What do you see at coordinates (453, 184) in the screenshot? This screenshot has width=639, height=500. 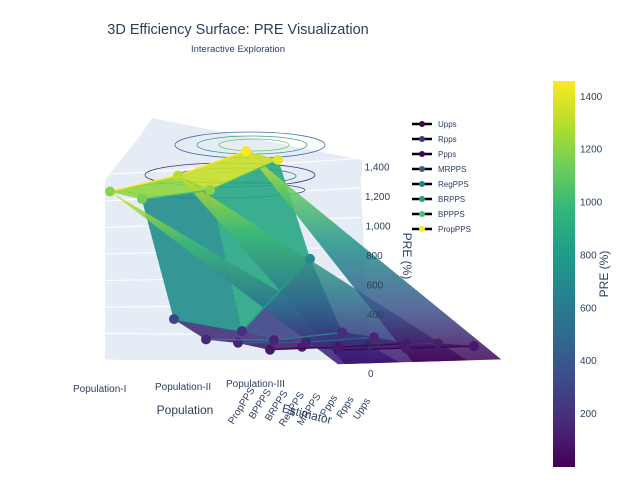 I see `legend-label: RegPPS` at bounding box center [453, 184].